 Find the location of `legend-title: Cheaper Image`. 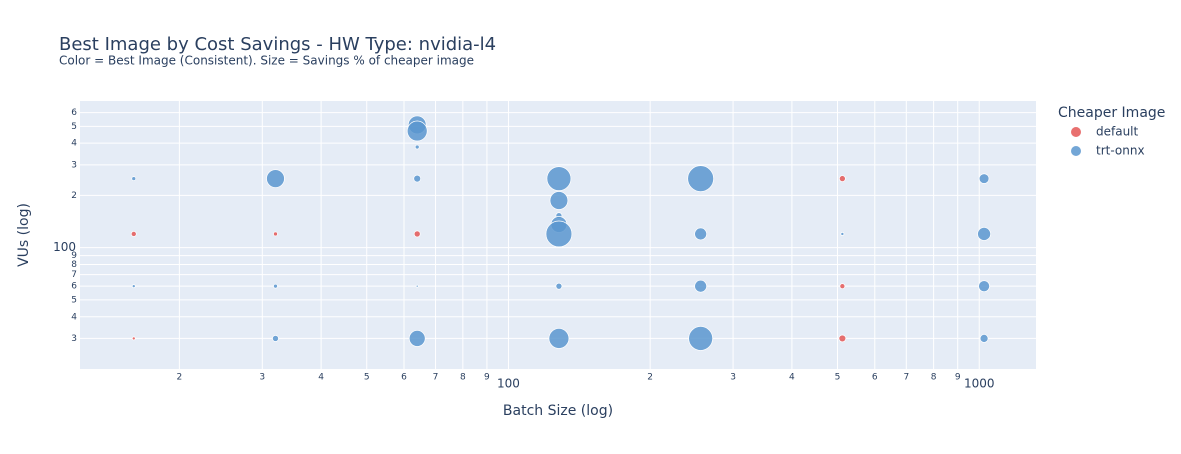

legend-title: Cheaper Image is located at coordinates (1111, 113).